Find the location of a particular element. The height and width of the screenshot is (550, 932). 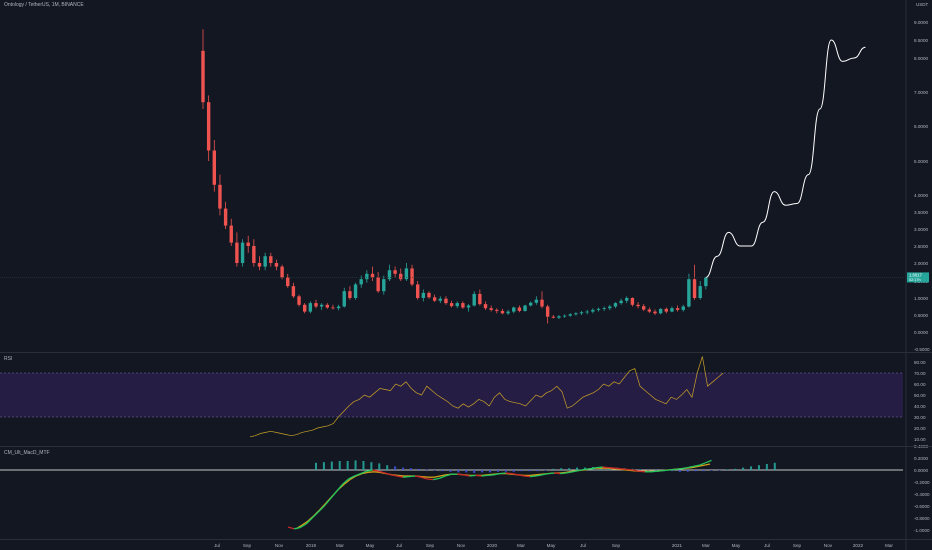

time-tick-label: Mar is located at coordinates (706, 545).